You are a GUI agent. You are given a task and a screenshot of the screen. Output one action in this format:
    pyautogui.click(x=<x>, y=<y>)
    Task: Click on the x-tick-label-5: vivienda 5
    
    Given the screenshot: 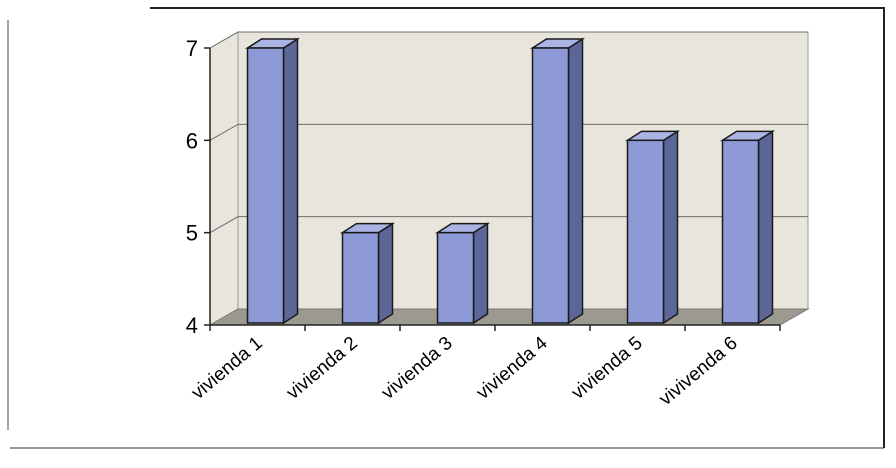 What is the action you would take?
    pyautogui.click(x=607, y=368)
    